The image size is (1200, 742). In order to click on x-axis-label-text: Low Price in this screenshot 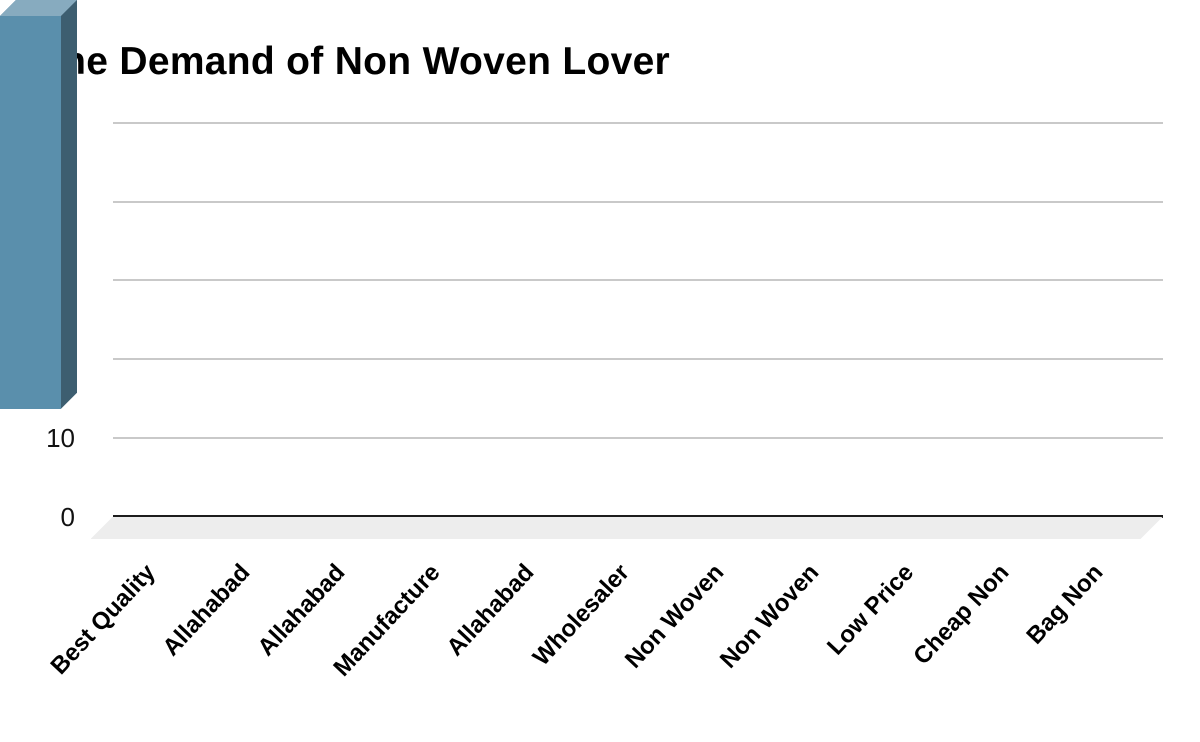, I will do `click(871, 610)`.